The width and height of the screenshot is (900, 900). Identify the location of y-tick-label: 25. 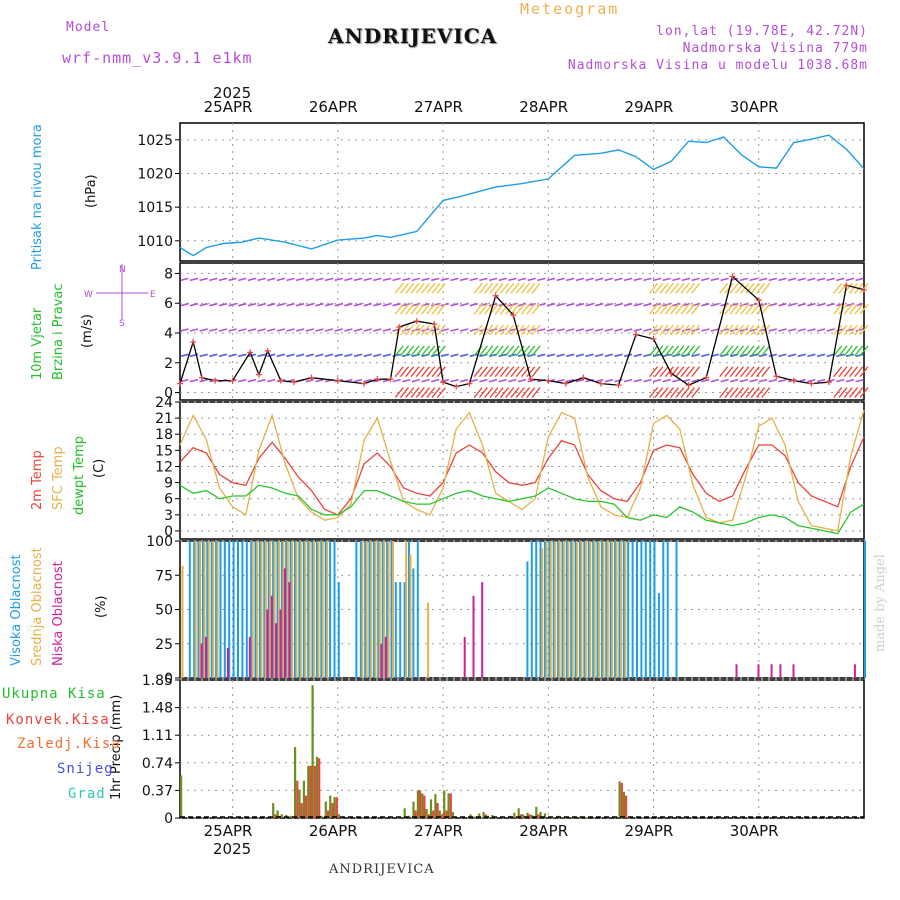
(164, 645).